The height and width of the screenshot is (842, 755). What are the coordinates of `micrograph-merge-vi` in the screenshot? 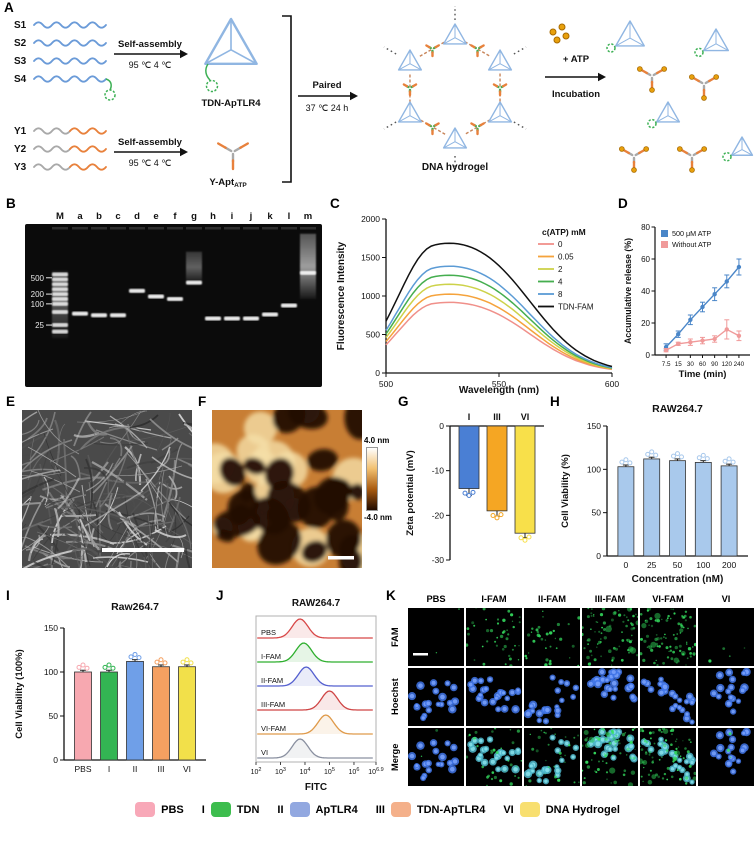 It's located at (726, 757).